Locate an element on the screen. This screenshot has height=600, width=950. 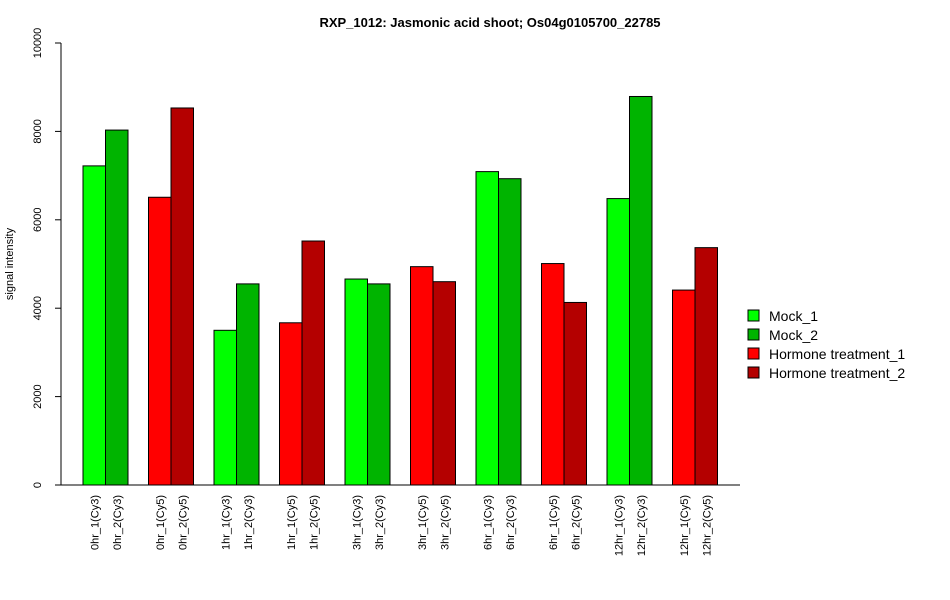
legend-label: Mock_1 is located at coordinates (793, 316).